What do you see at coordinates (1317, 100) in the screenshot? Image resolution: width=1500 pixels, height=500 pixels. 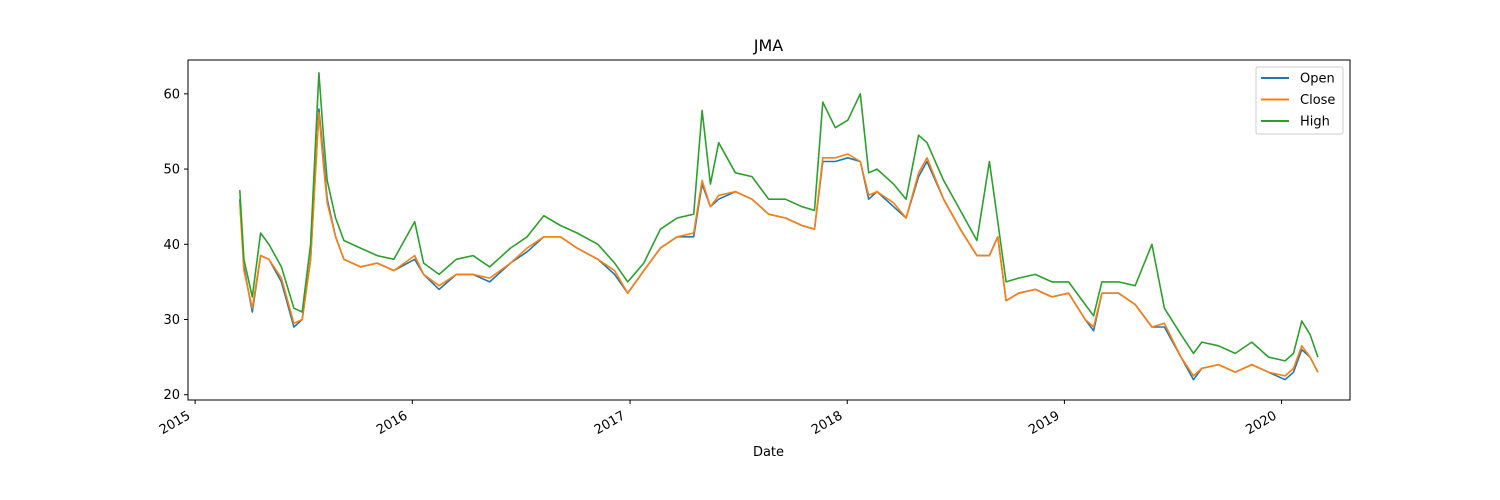 I see `legend-label-close: Close` at bounding box center [1317, 100].